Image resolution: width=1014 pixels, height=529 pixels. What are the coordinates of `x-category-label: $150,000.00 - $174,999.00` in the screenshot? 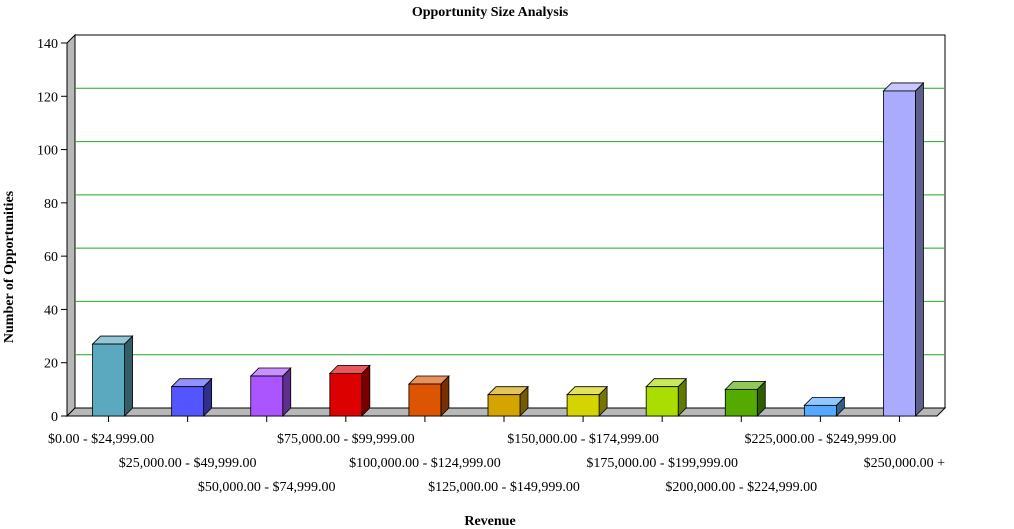 It's located at (583, 439).